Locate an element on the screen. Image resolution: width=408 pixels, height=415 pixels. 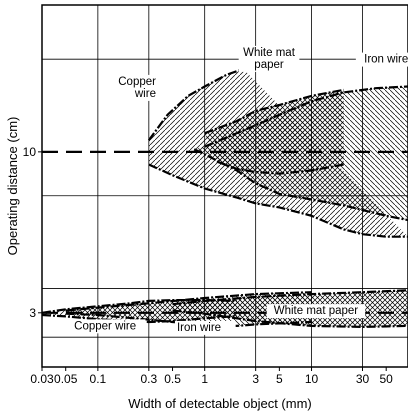
y-axis-ticks: 3 10 is located at coordinates (32, 232).